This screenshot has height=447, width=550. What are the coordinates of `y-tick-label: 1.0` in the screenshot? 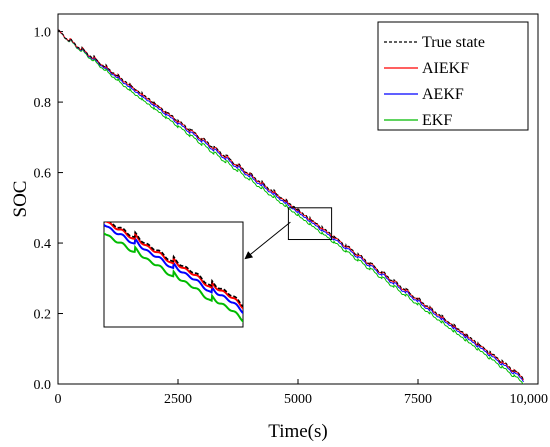 It's located at (43, 33).